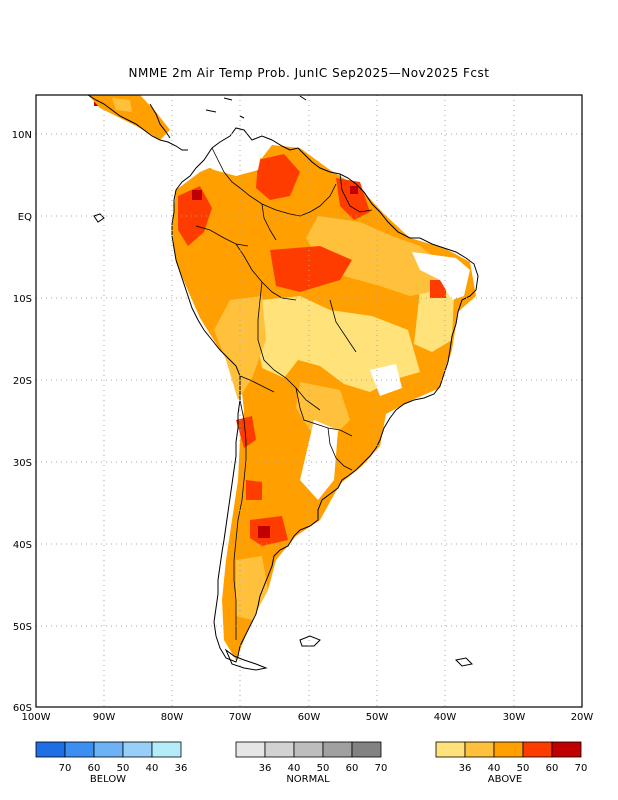 The height and width of the screenshot is (800, 618). What do you see at coordinates (36, 717) in the screenshot?
I see `lon-label: 100W` at bounding box center [36, 717].